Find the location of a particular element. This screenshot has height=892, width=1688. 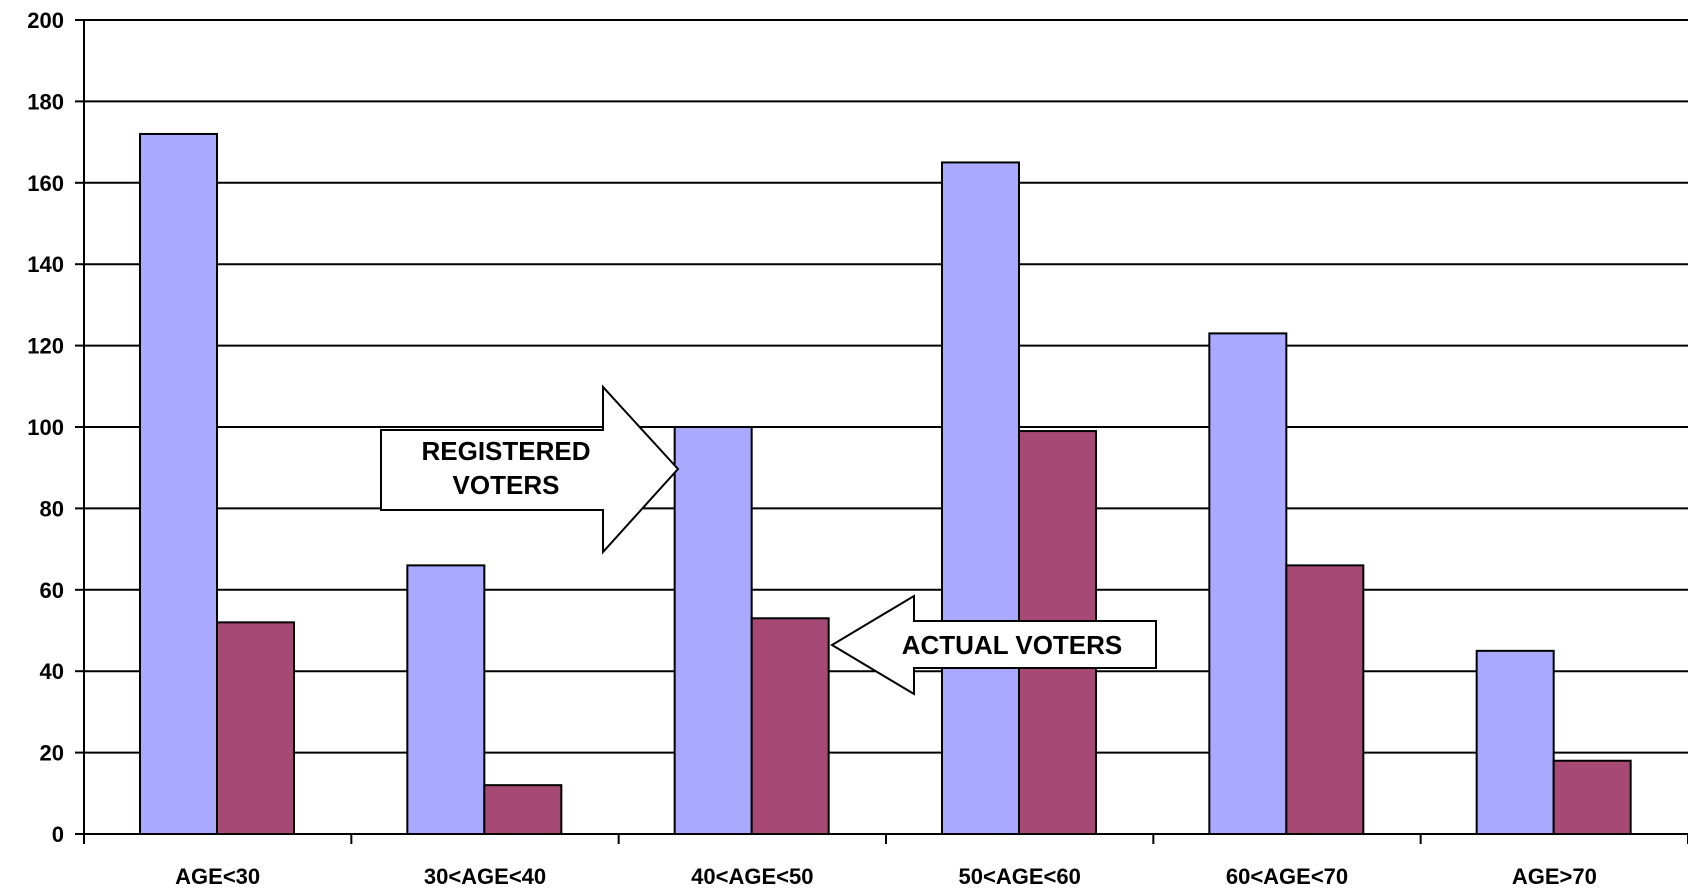

actual-voters-label: ACTUAL VOTERS is located at coordinates (1012, 645).